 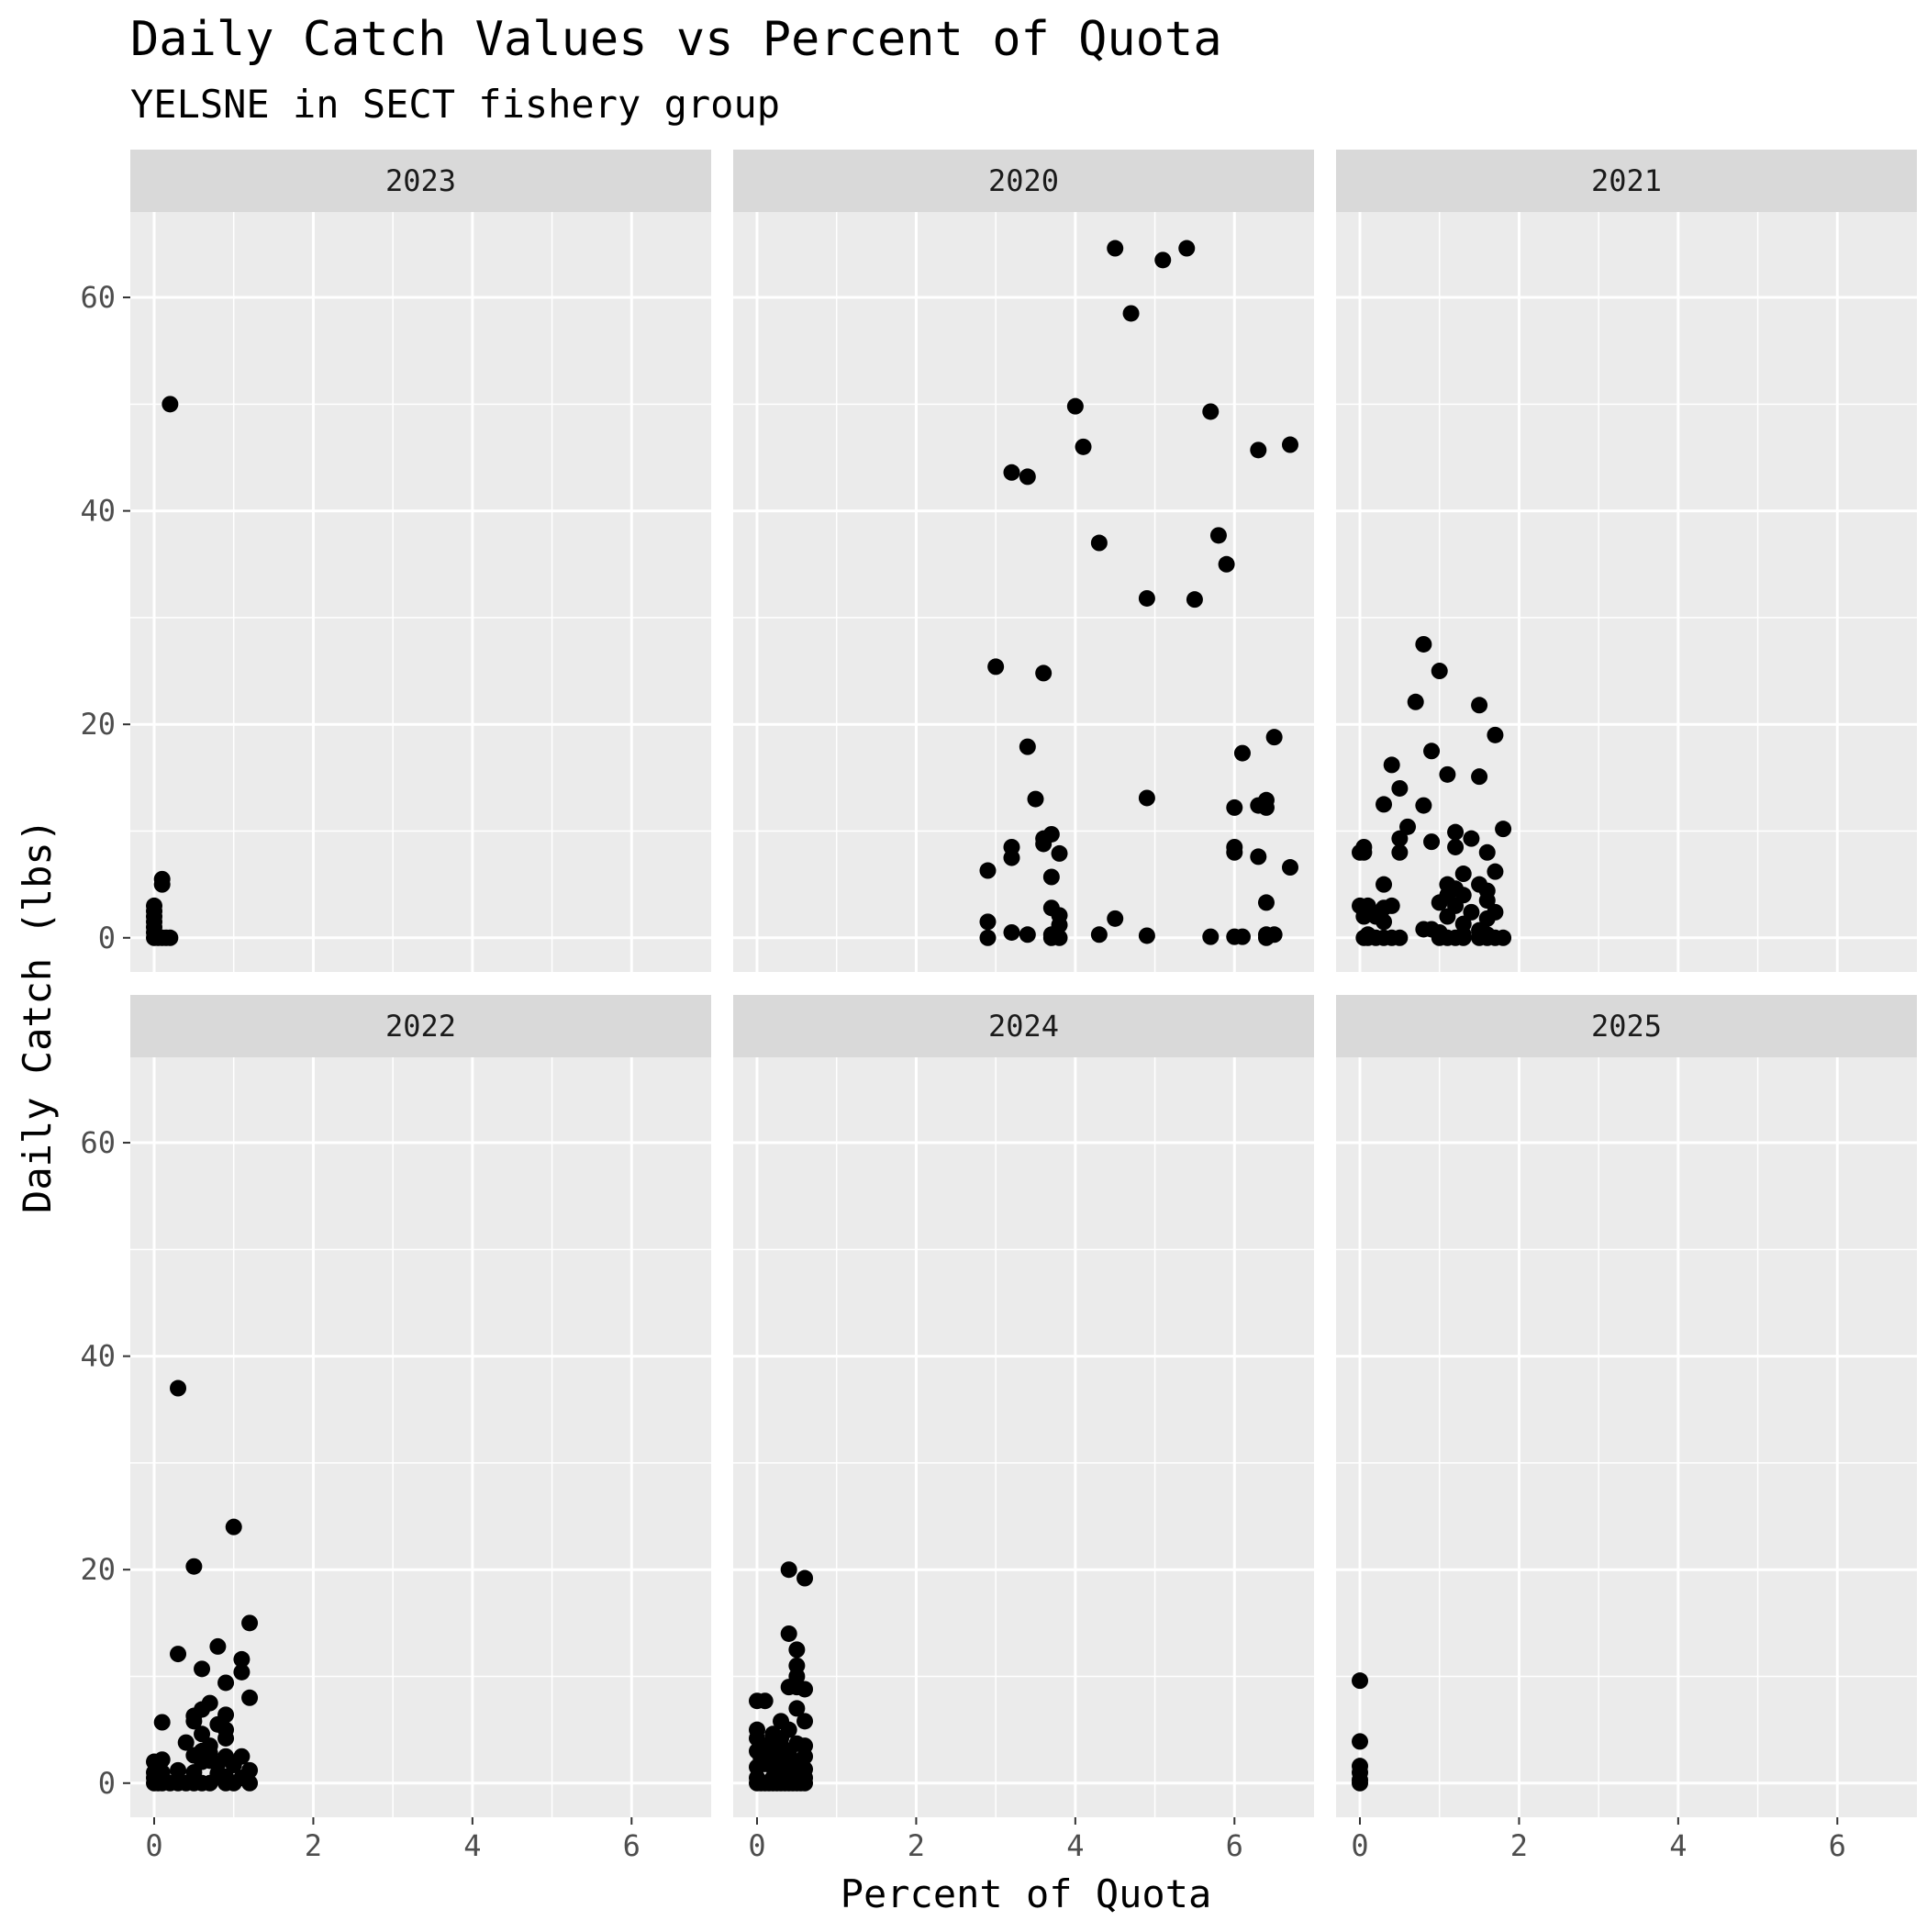 I want to click on facet-panel-2023: 2023 0 20 40 60, so click(x=395, y=561).